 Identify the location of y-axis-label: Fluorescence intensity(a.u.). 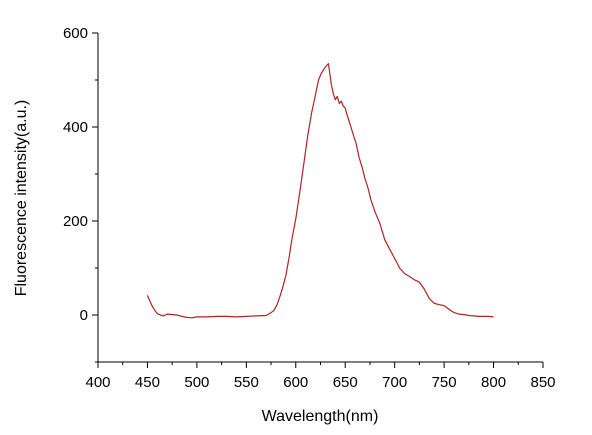
(21, 198).